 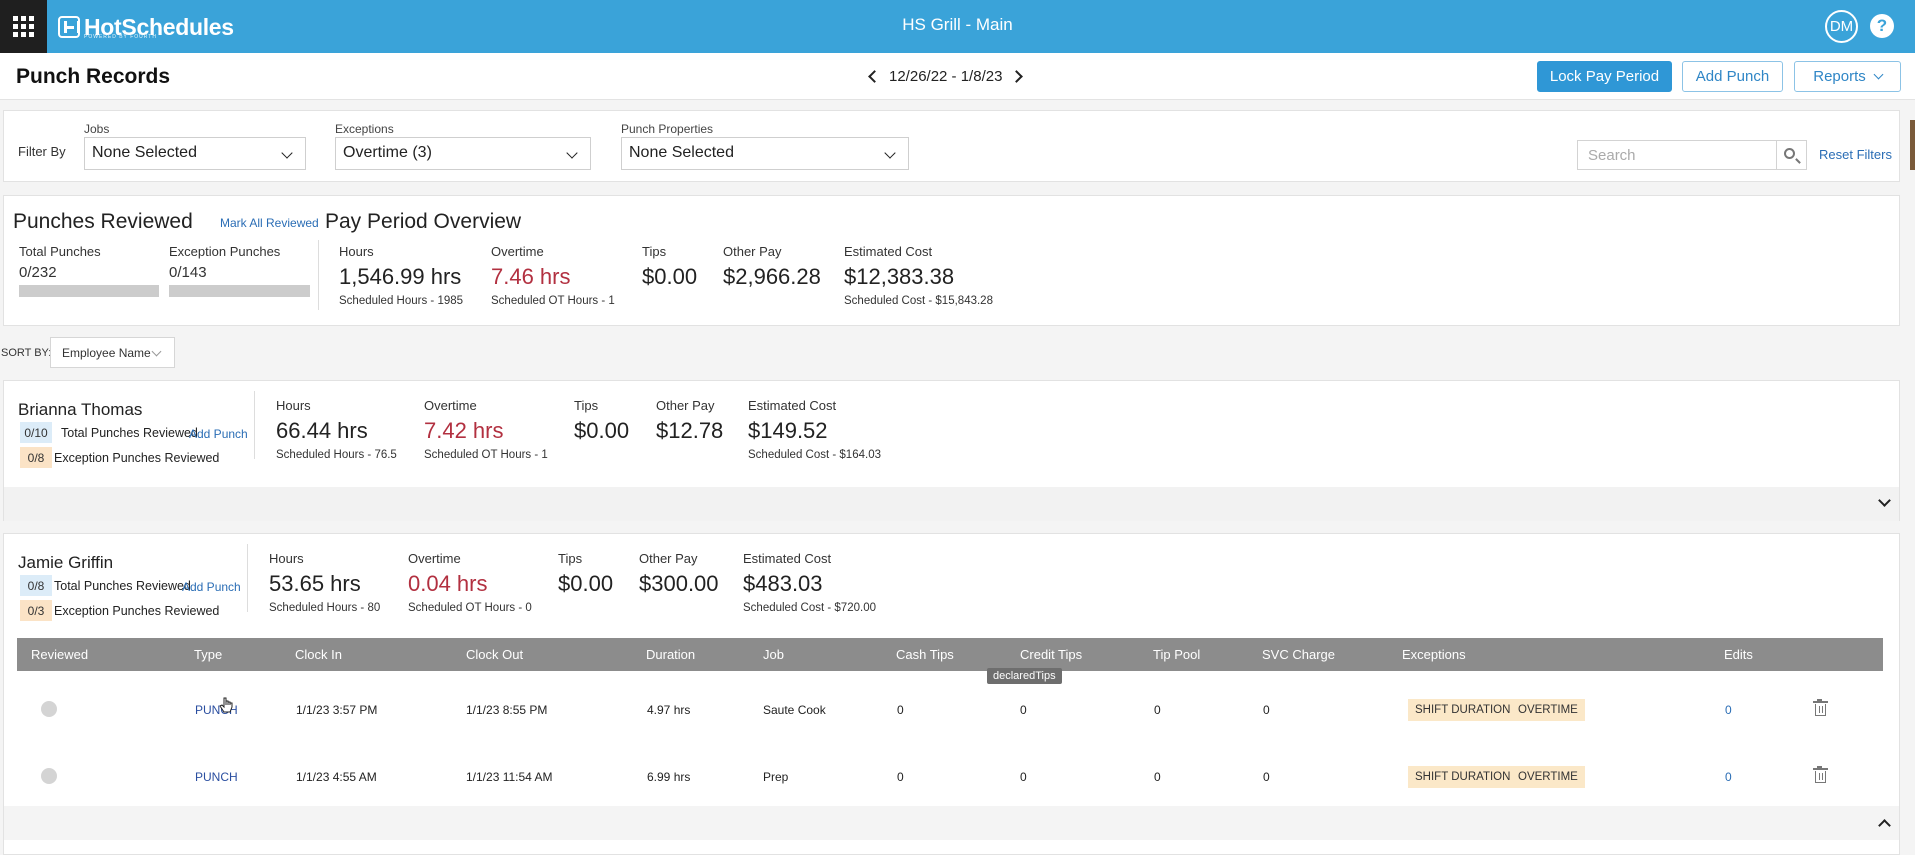 I want to click on collapse-row, so click(x=951, y=823).